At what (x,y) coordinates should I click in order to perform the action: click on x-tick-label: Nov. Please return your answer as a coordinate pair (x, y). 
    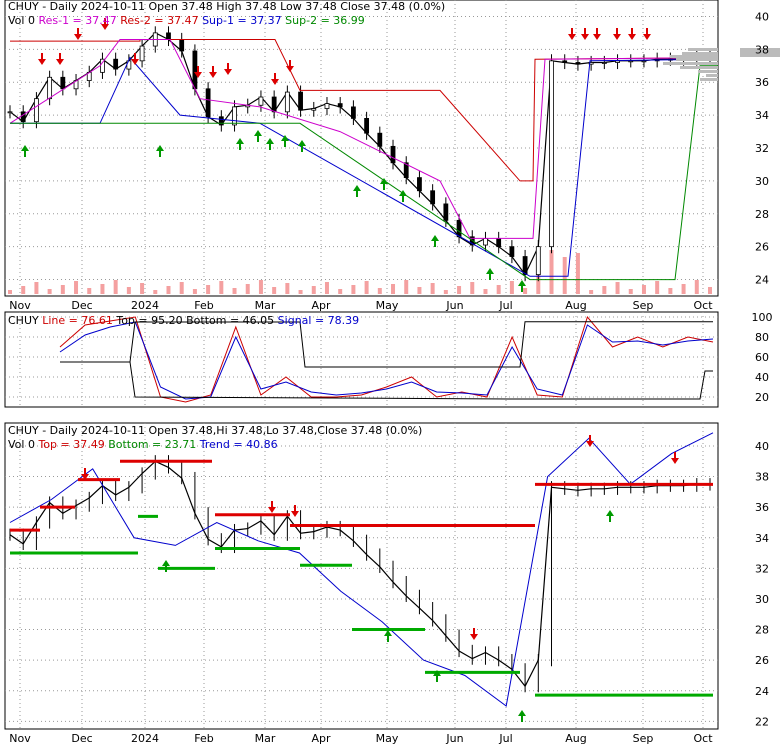
    Looking at the image, I should click on (20, 738).